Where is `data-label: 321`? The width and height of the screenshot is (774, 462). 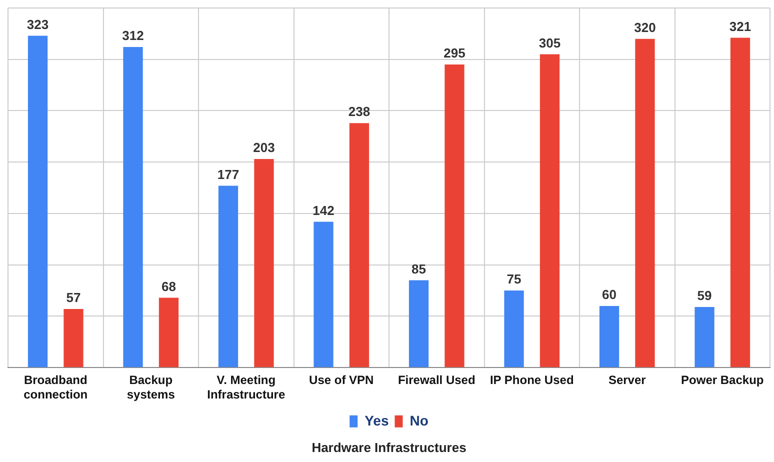 data-label: 321 is located at coordinates (740, 26).